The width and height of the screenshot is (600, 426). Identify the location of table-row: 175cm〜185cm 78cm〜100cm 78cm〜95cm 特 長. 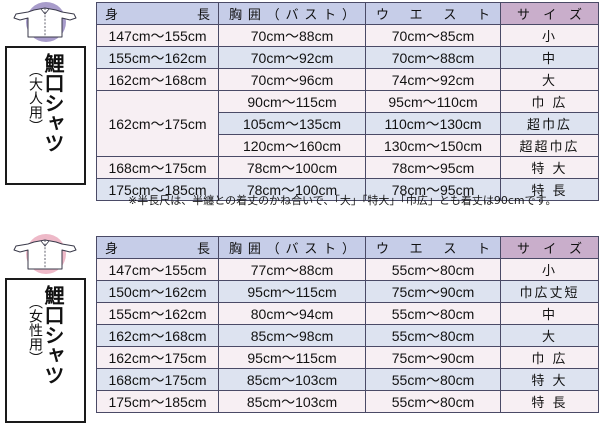
(347, 189).